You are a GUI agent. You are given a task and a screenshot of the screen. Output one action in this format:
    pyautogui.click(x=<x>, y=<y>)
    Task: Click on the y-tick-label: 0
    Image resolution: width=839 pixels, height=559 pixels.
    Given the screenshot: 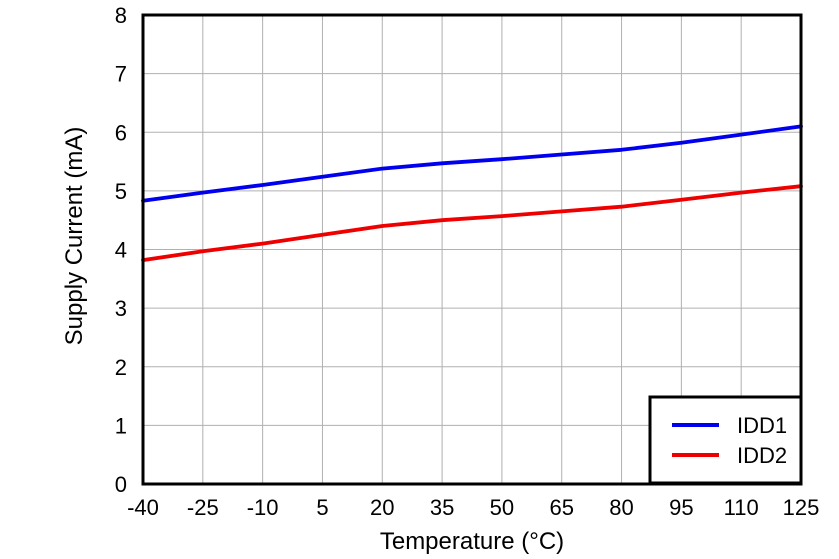 What is the action you would take?
    pyautogui.click(x=121, y=484)
    